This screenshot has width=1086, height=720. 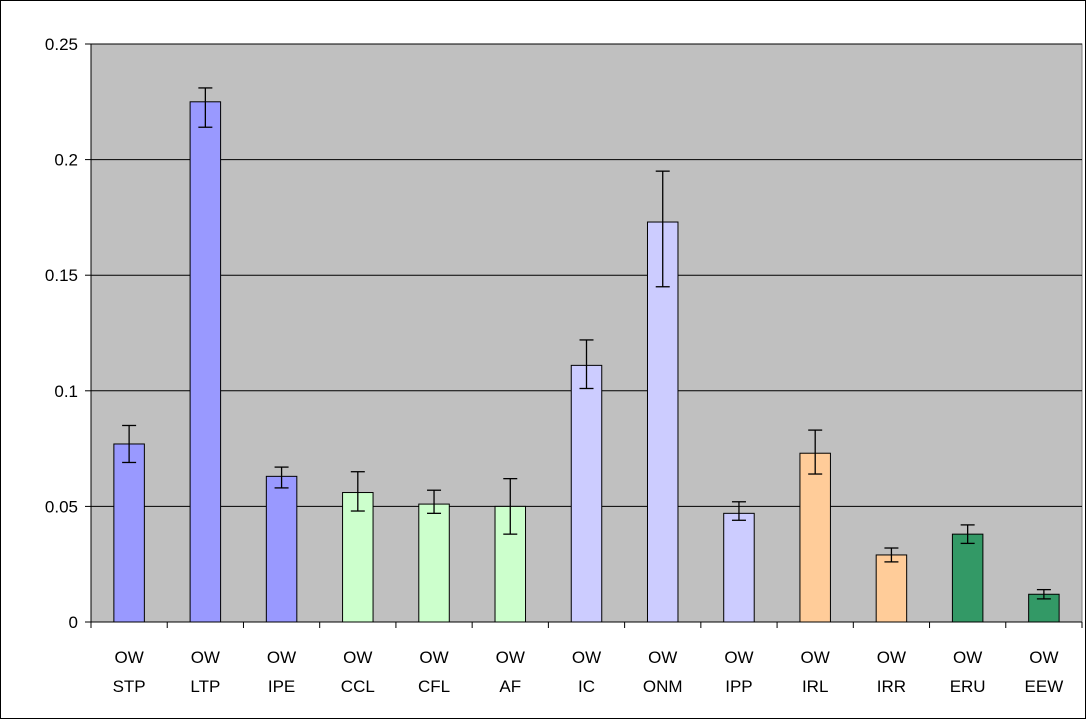 I want to click on x-tick-label: OW IPE, so click(x=281, y=672).